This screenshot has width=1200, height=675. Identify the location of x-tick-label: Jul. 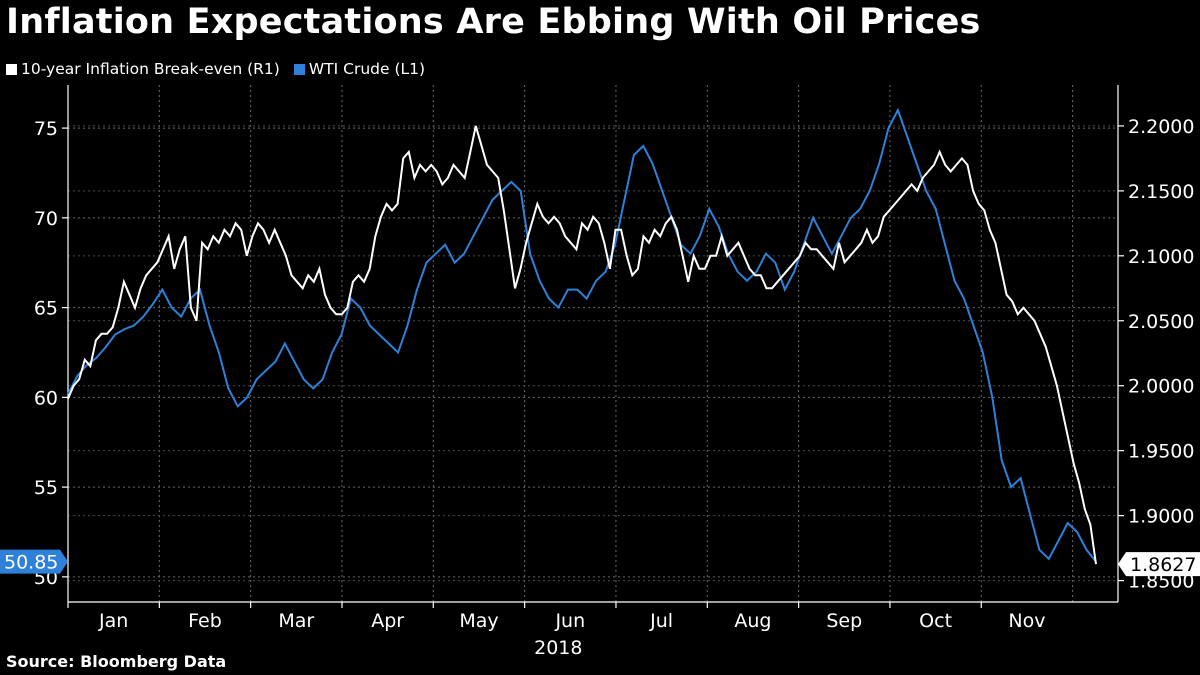
(661, 621).